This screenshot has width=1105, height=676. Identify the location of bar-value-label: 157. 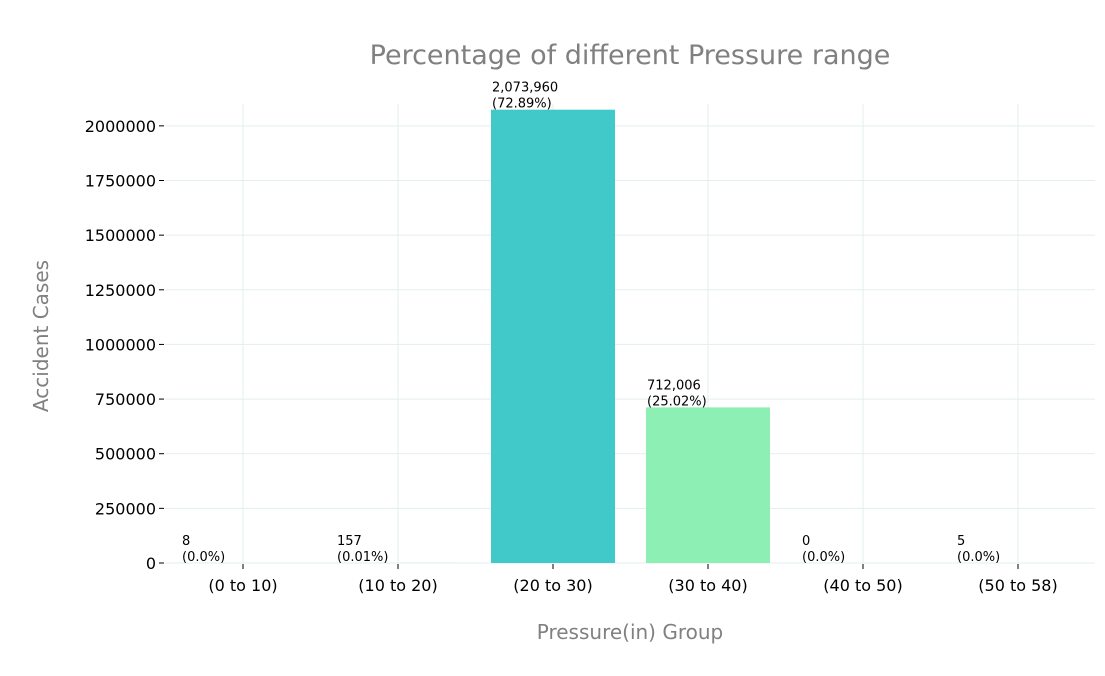
(349, 541).